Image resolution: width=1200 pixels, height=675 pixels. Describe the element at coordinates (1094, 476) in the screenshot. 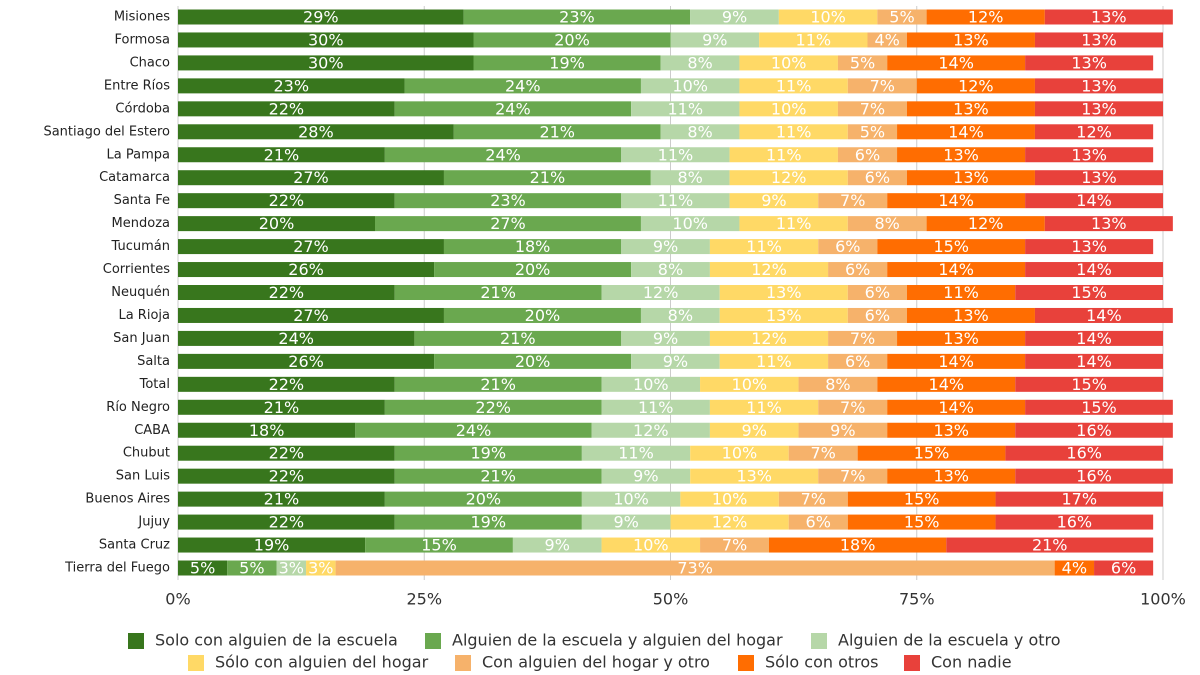

I see `value-label: 16%` at that location.